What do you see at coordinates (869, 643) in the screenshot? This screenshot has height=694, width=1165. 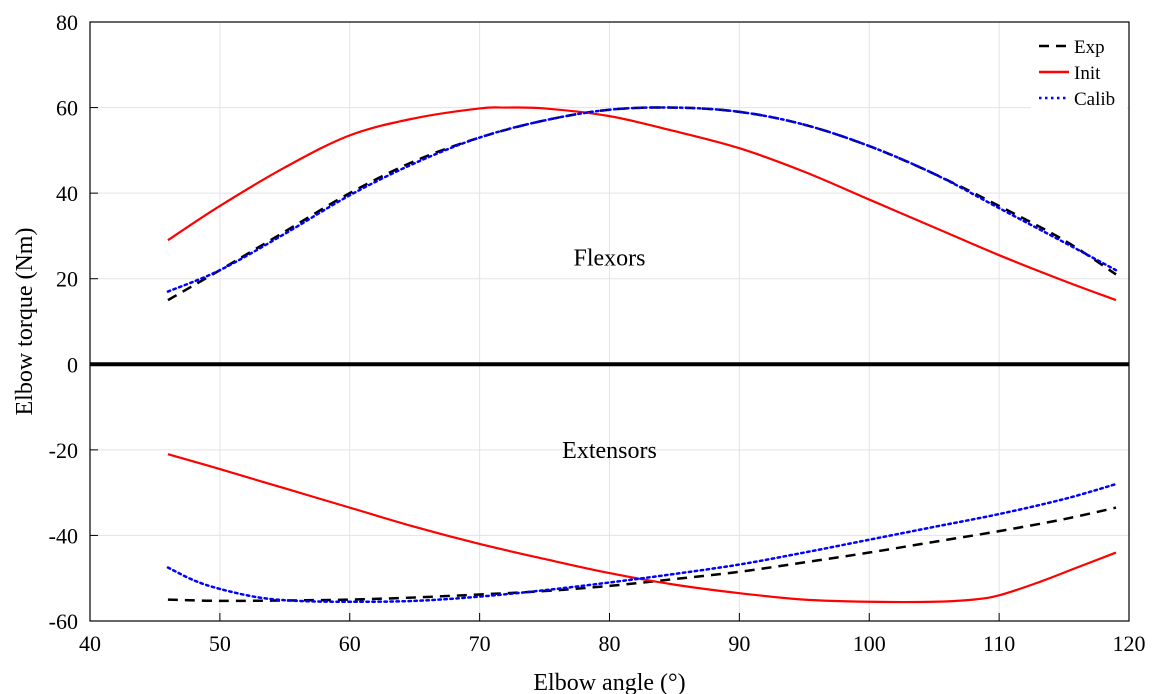 I see `x-tick-label: 100` at bounding box center [869, 643].